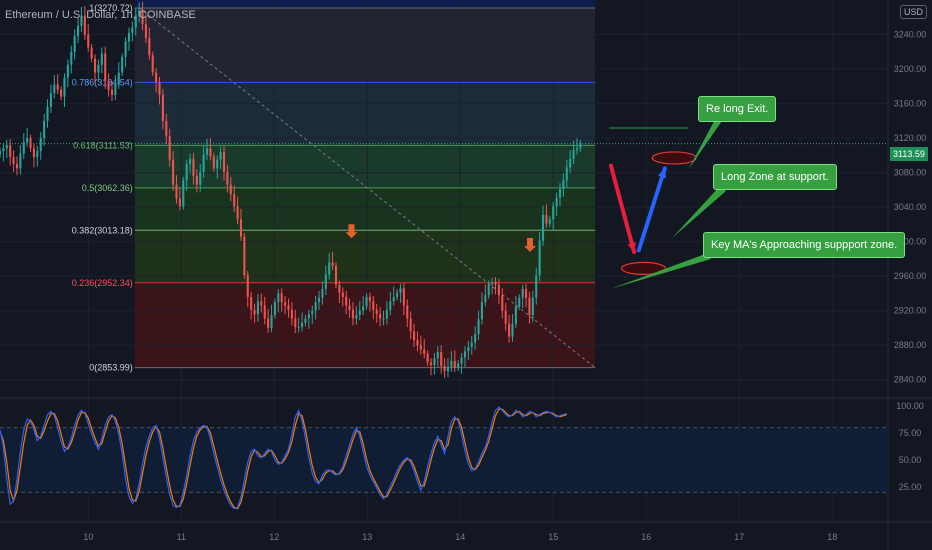 This screenshot has width=932, height=550. I want to click on price-tick-label: 3240.00, so click(910, 35).